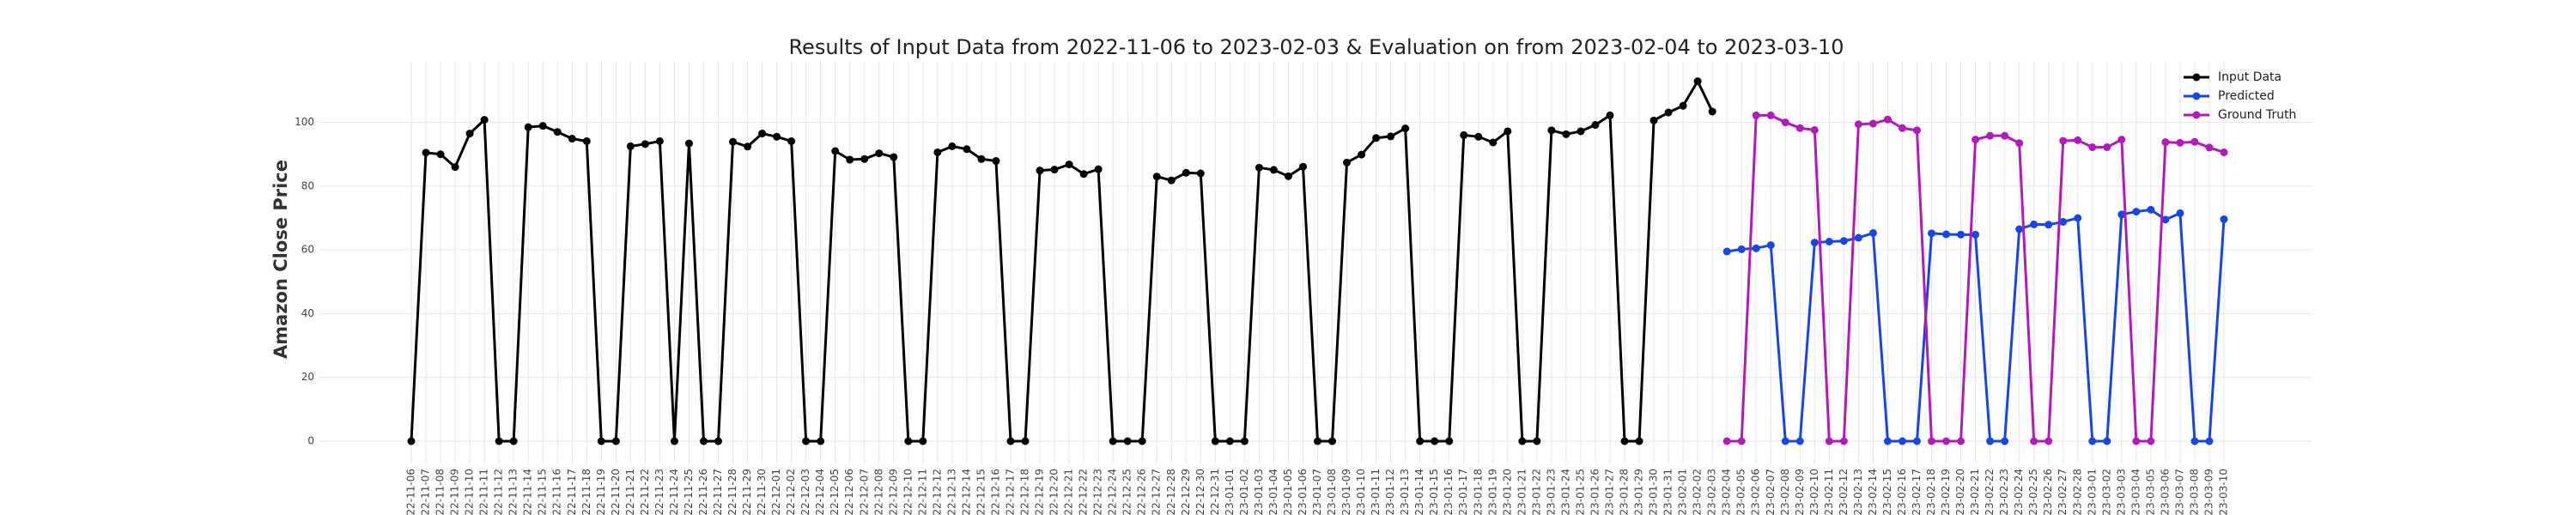 The width and height of the screenshot is (2576, 515). I want to click on x-tick-label: 2023-01-19, so click(1492, 492).